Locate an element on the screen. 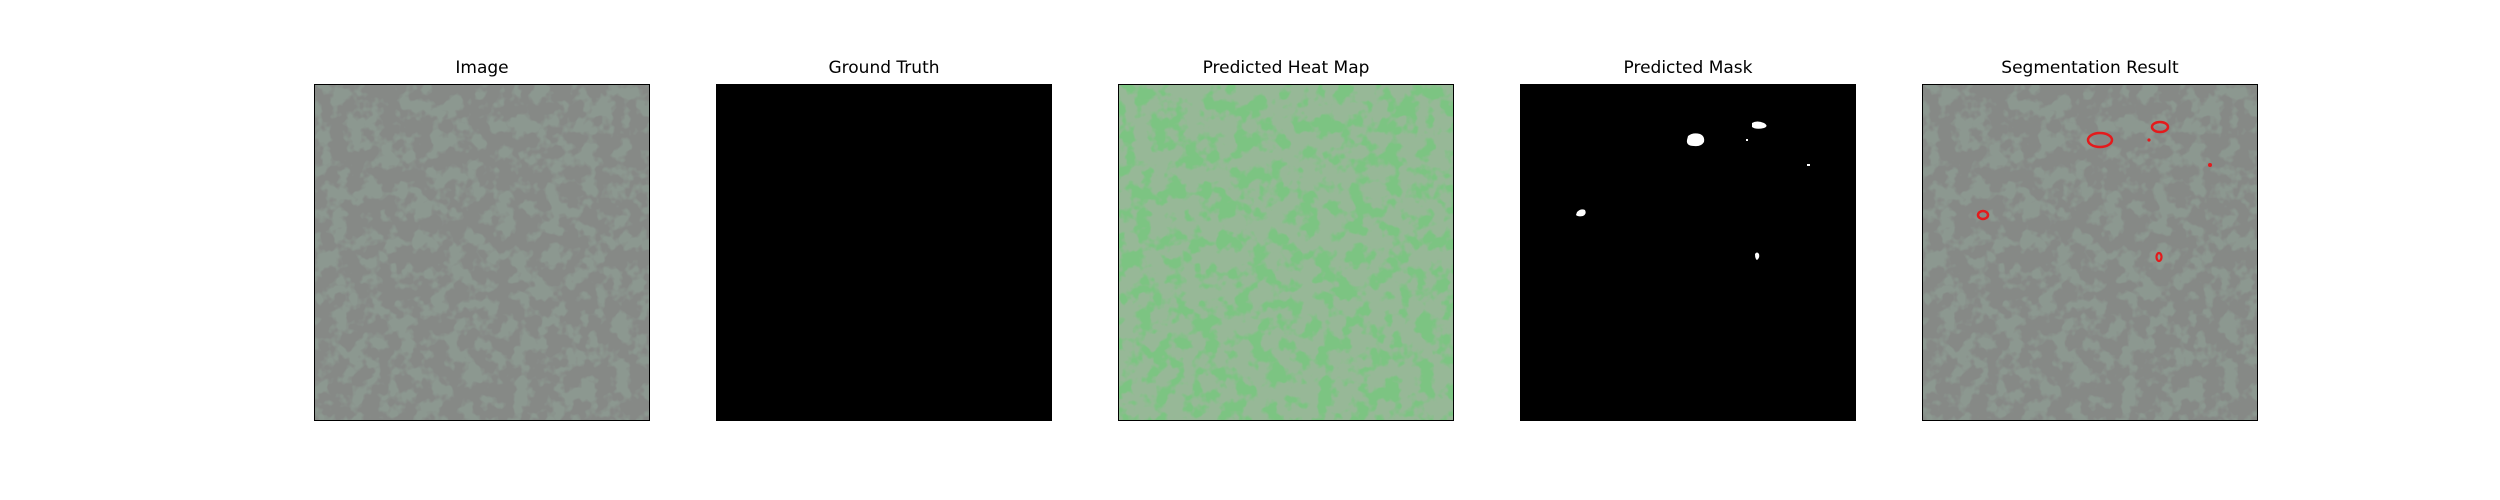 Image resolution: width=2500 pixels, height=500 pixels. panel-title-segmentation: Segmentation Result is located at coordinates (2090, 68).